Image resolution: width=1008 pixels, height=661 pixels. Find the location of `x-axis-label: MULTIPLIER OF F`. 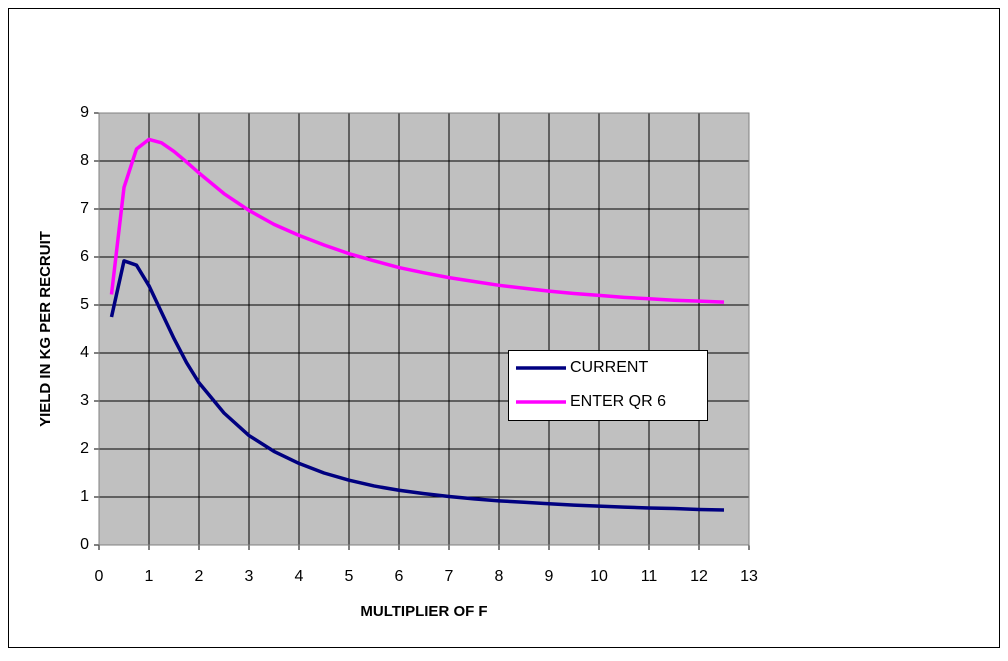

x-axis-label: MULTIPLIER OF F is located at coordinates (423, 611).